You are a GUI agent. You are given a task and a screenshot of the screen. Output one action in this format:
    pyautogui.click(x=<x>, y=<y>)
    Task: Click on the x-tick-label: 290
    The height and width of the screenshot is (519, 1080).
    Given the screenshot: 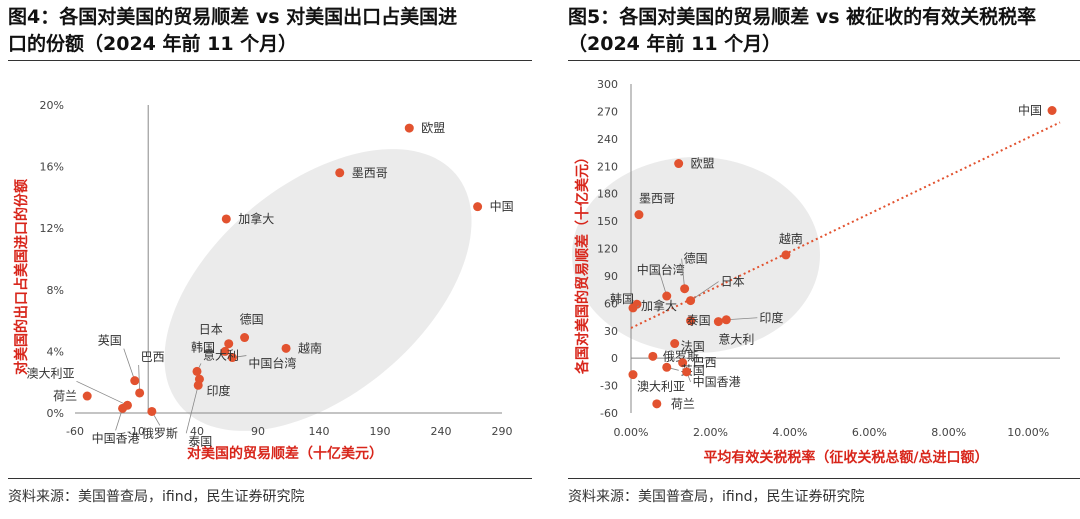 What is the action you would take?
    pyautogui.click(x=502, y=431)
    